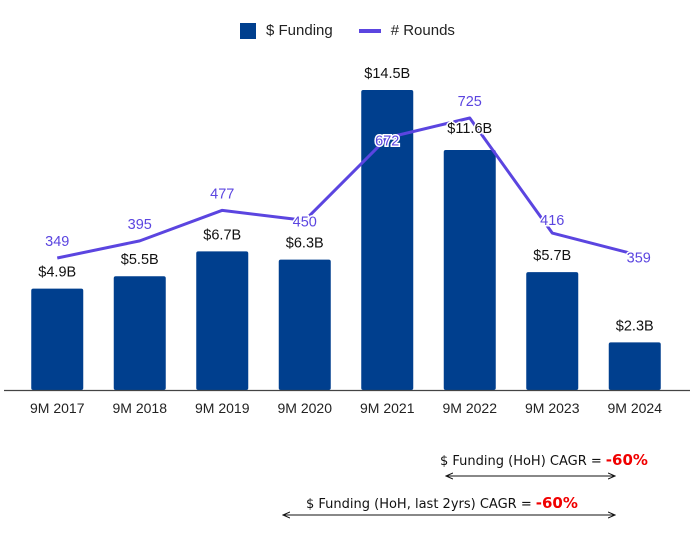 This screenshot has width=694, height=534. Describe the element at coordinates (305, 244) in the screenshot. I see `bar-data-label: $6.3B` at that location.